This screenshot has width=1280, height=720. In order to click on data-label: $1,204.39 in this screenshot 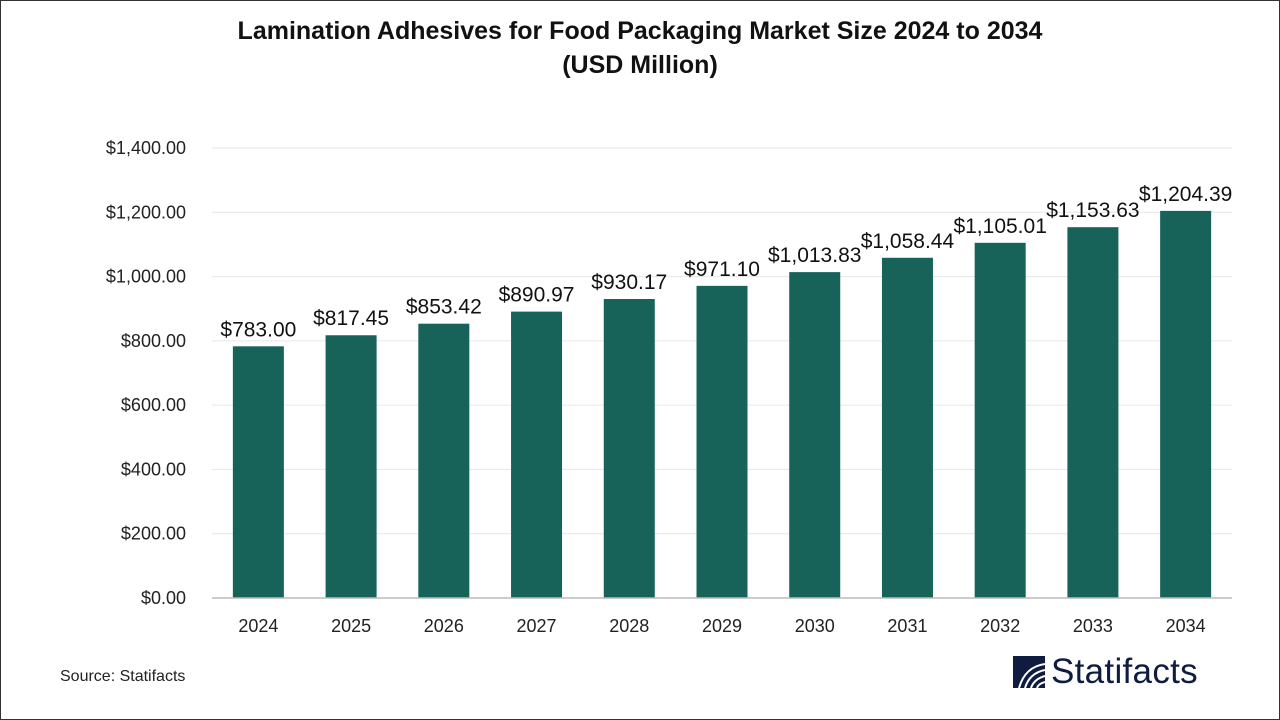, I will do `click(1185, 194)`.